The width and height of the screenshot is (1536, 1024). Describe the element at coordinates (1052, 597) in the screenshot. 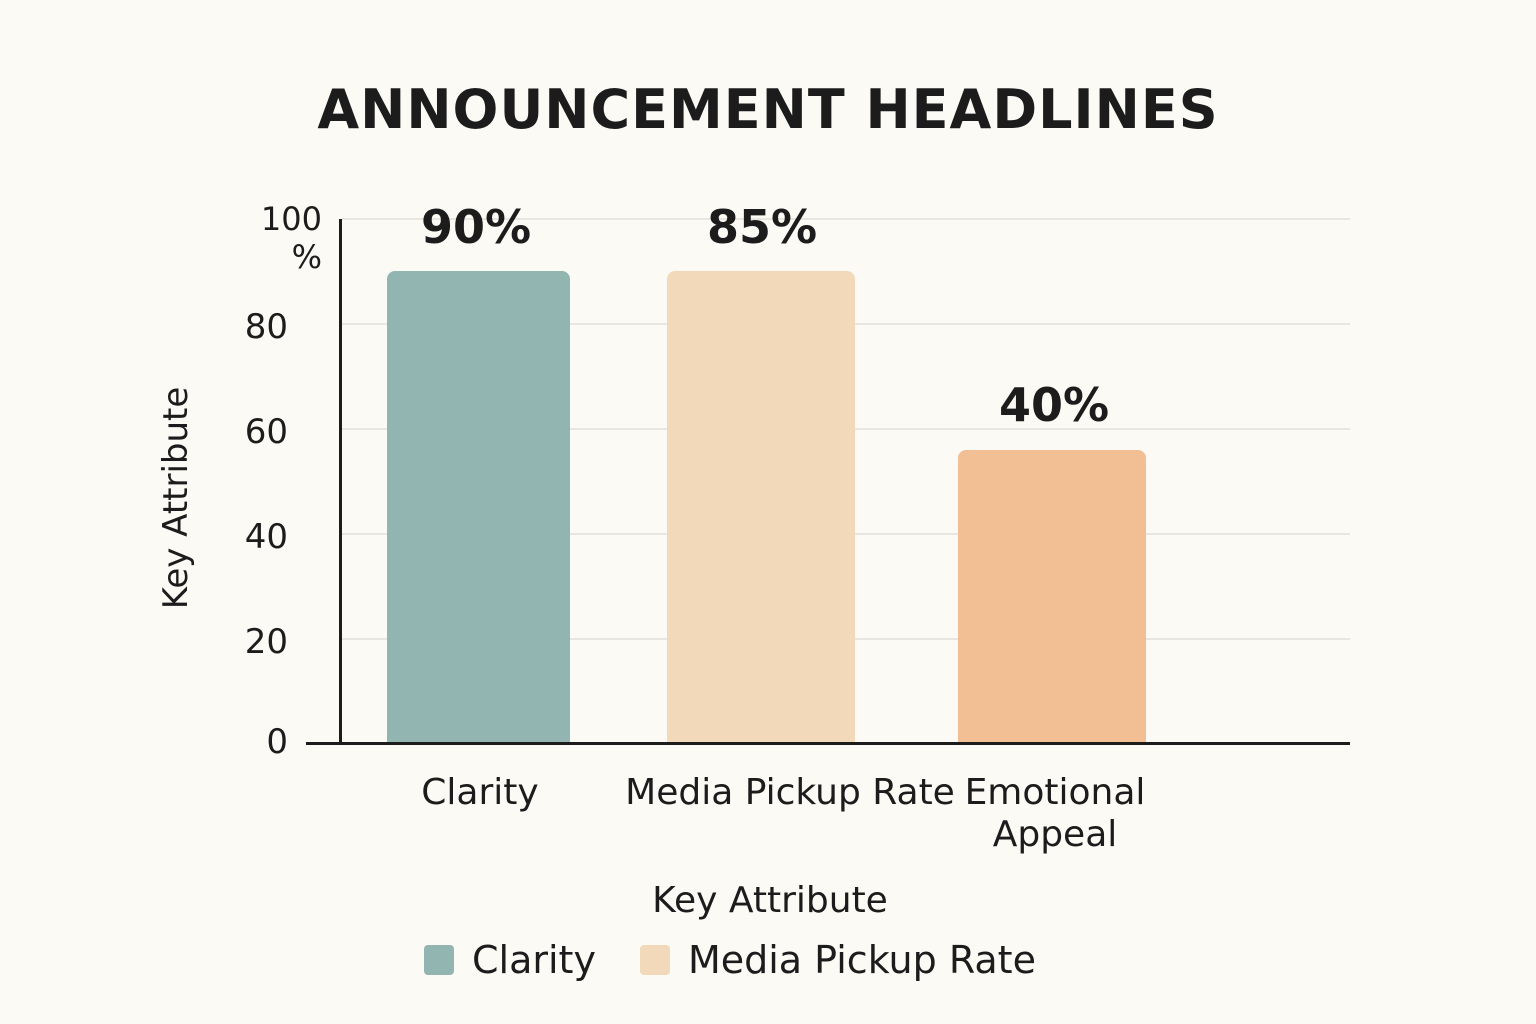

I see `bar-emotional-appeal` at that location.